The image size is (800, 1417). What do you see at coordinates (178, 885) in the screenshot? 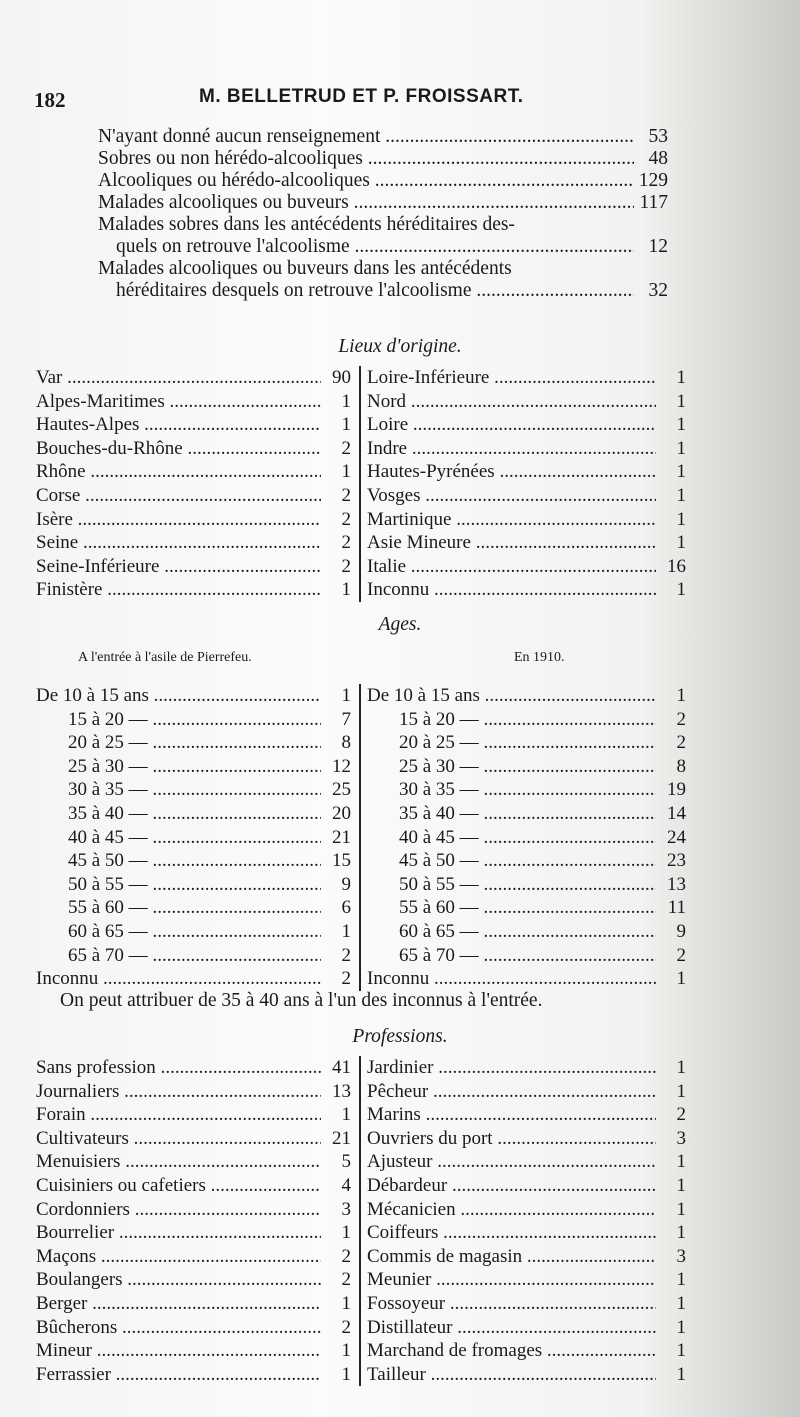
I see `row-label: 50 à 55 —` at bounding box center [178, 885].